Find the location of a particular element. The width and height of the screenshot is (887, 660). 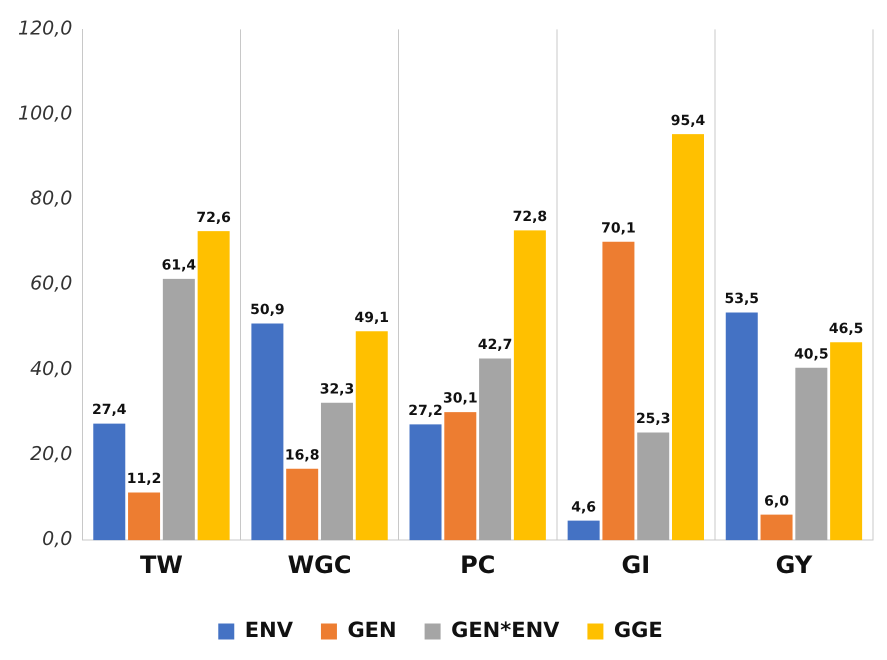

data-label: 50,9 is located at coordinates (267, 310).